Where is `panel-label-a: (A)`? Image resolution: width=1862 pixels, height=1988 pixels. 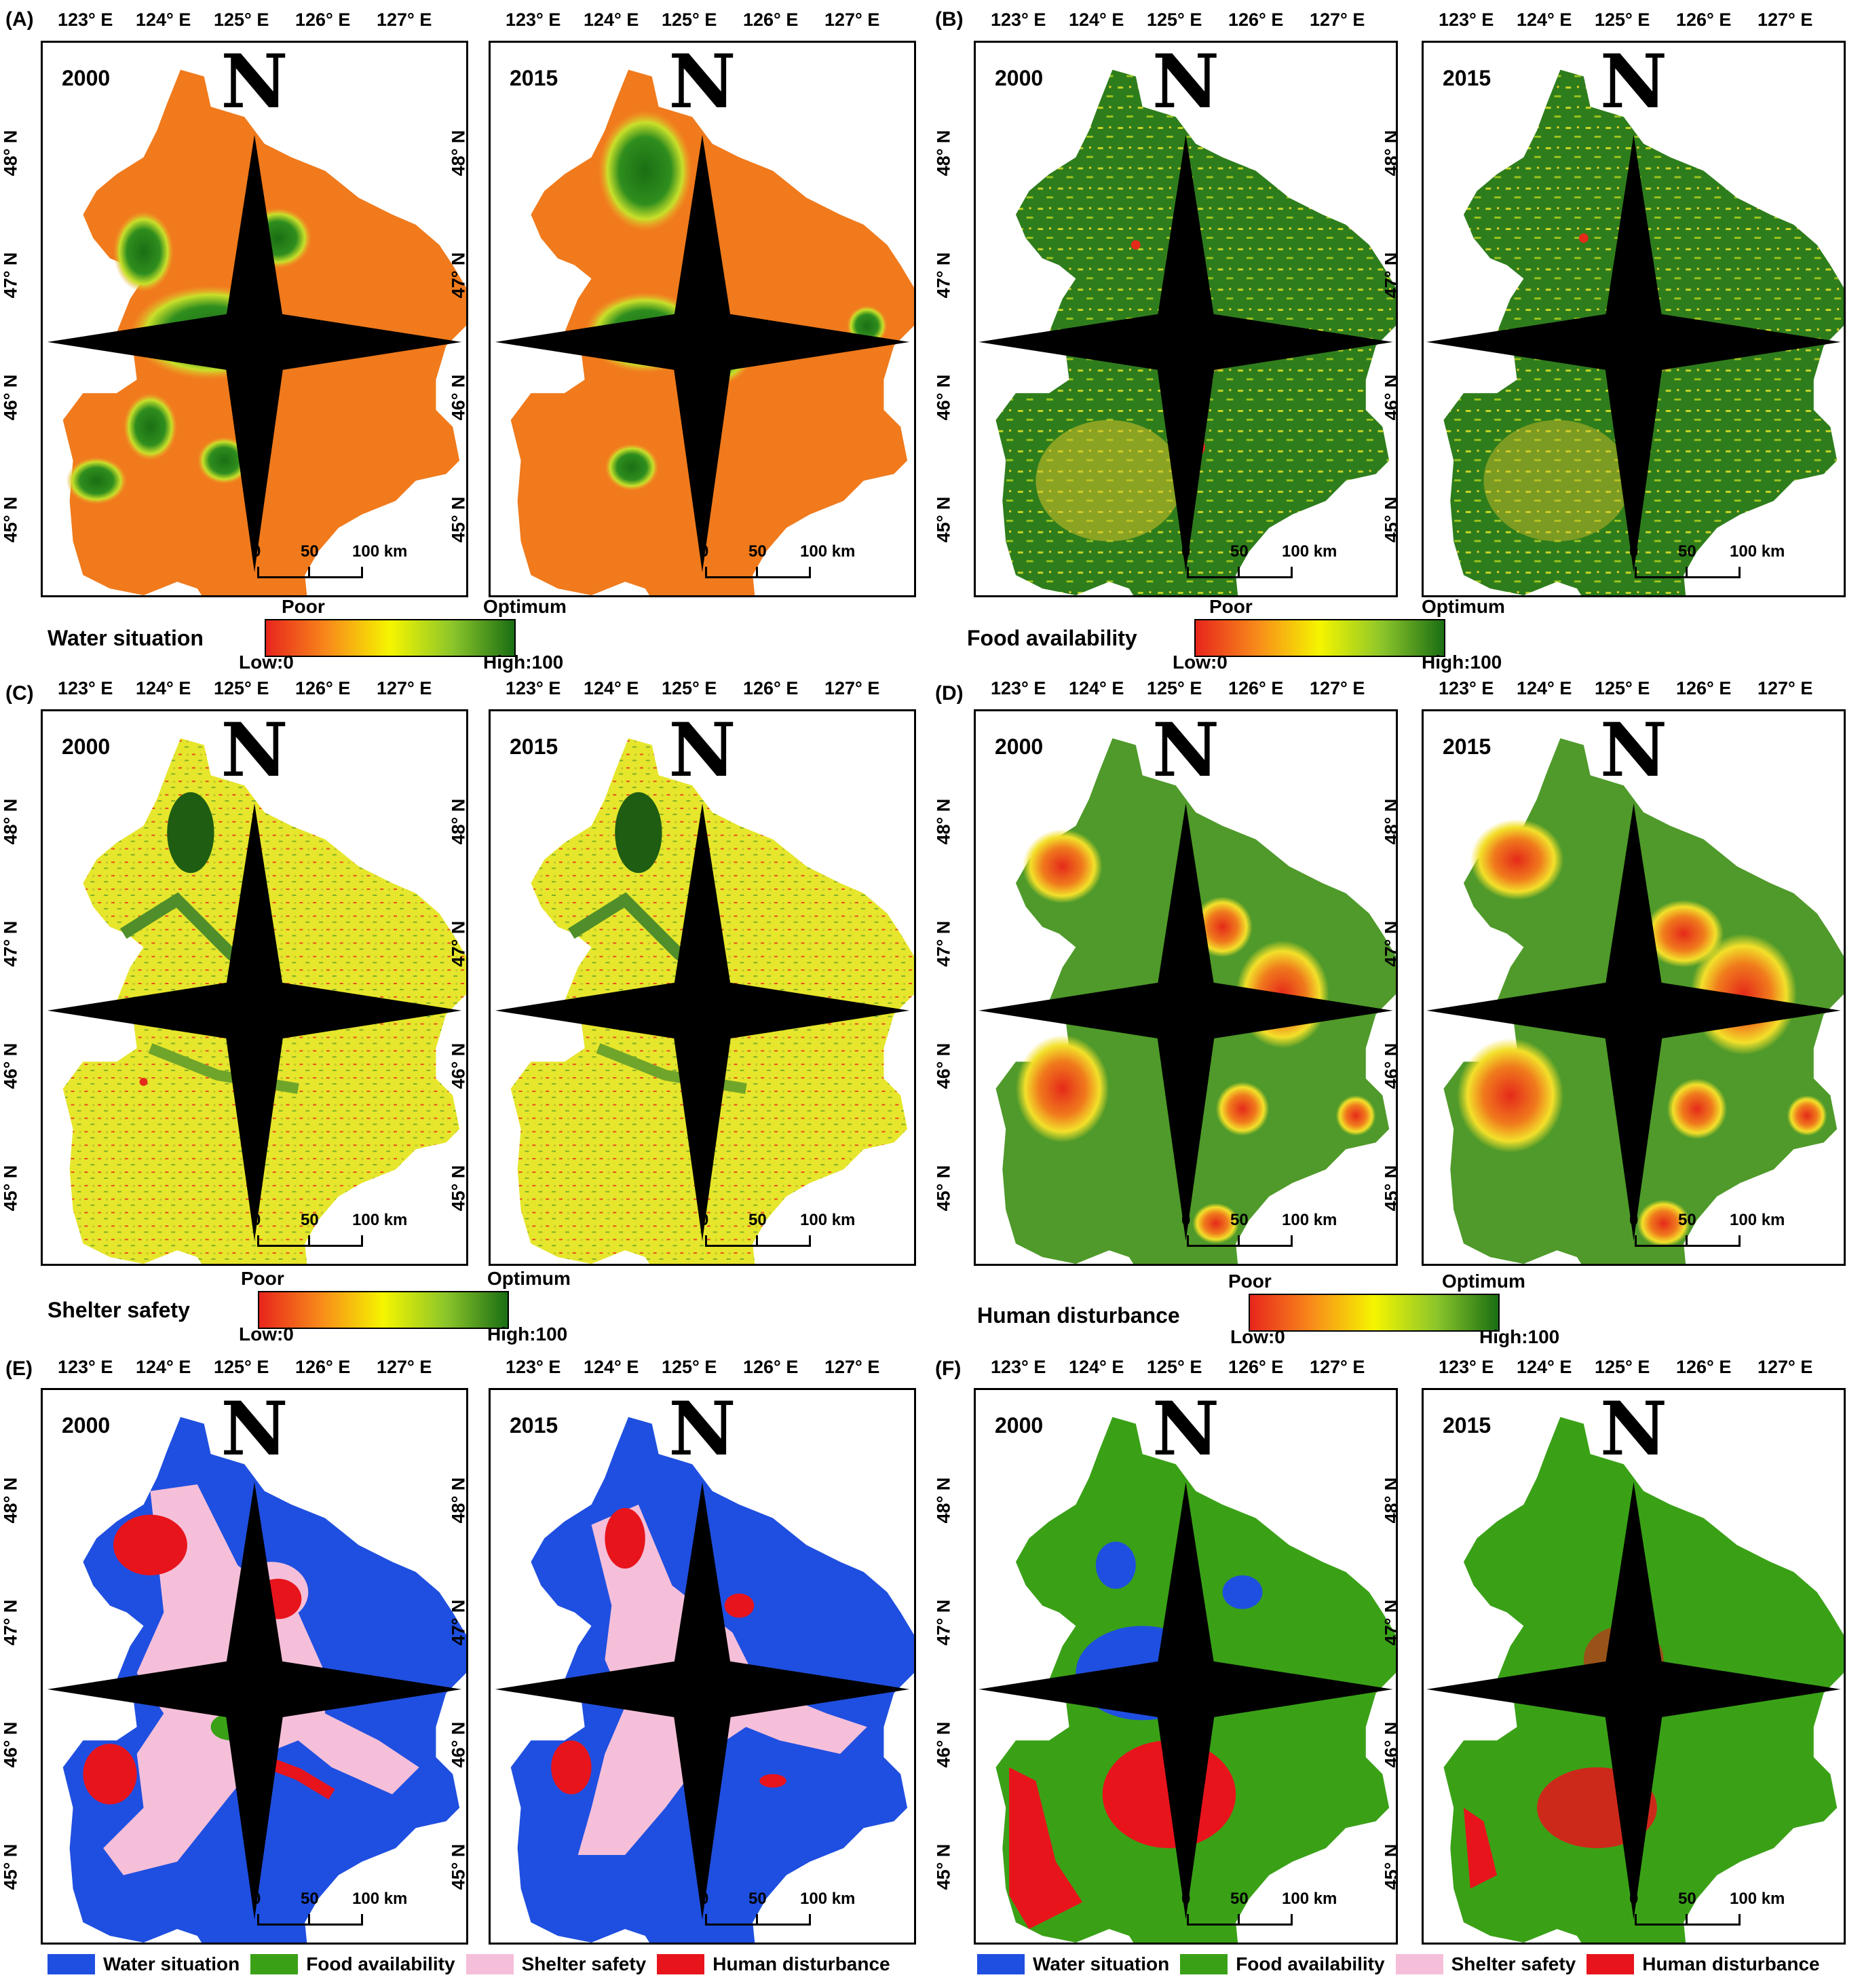
panel-label-a: (A) is located at coordinates (19, 20).